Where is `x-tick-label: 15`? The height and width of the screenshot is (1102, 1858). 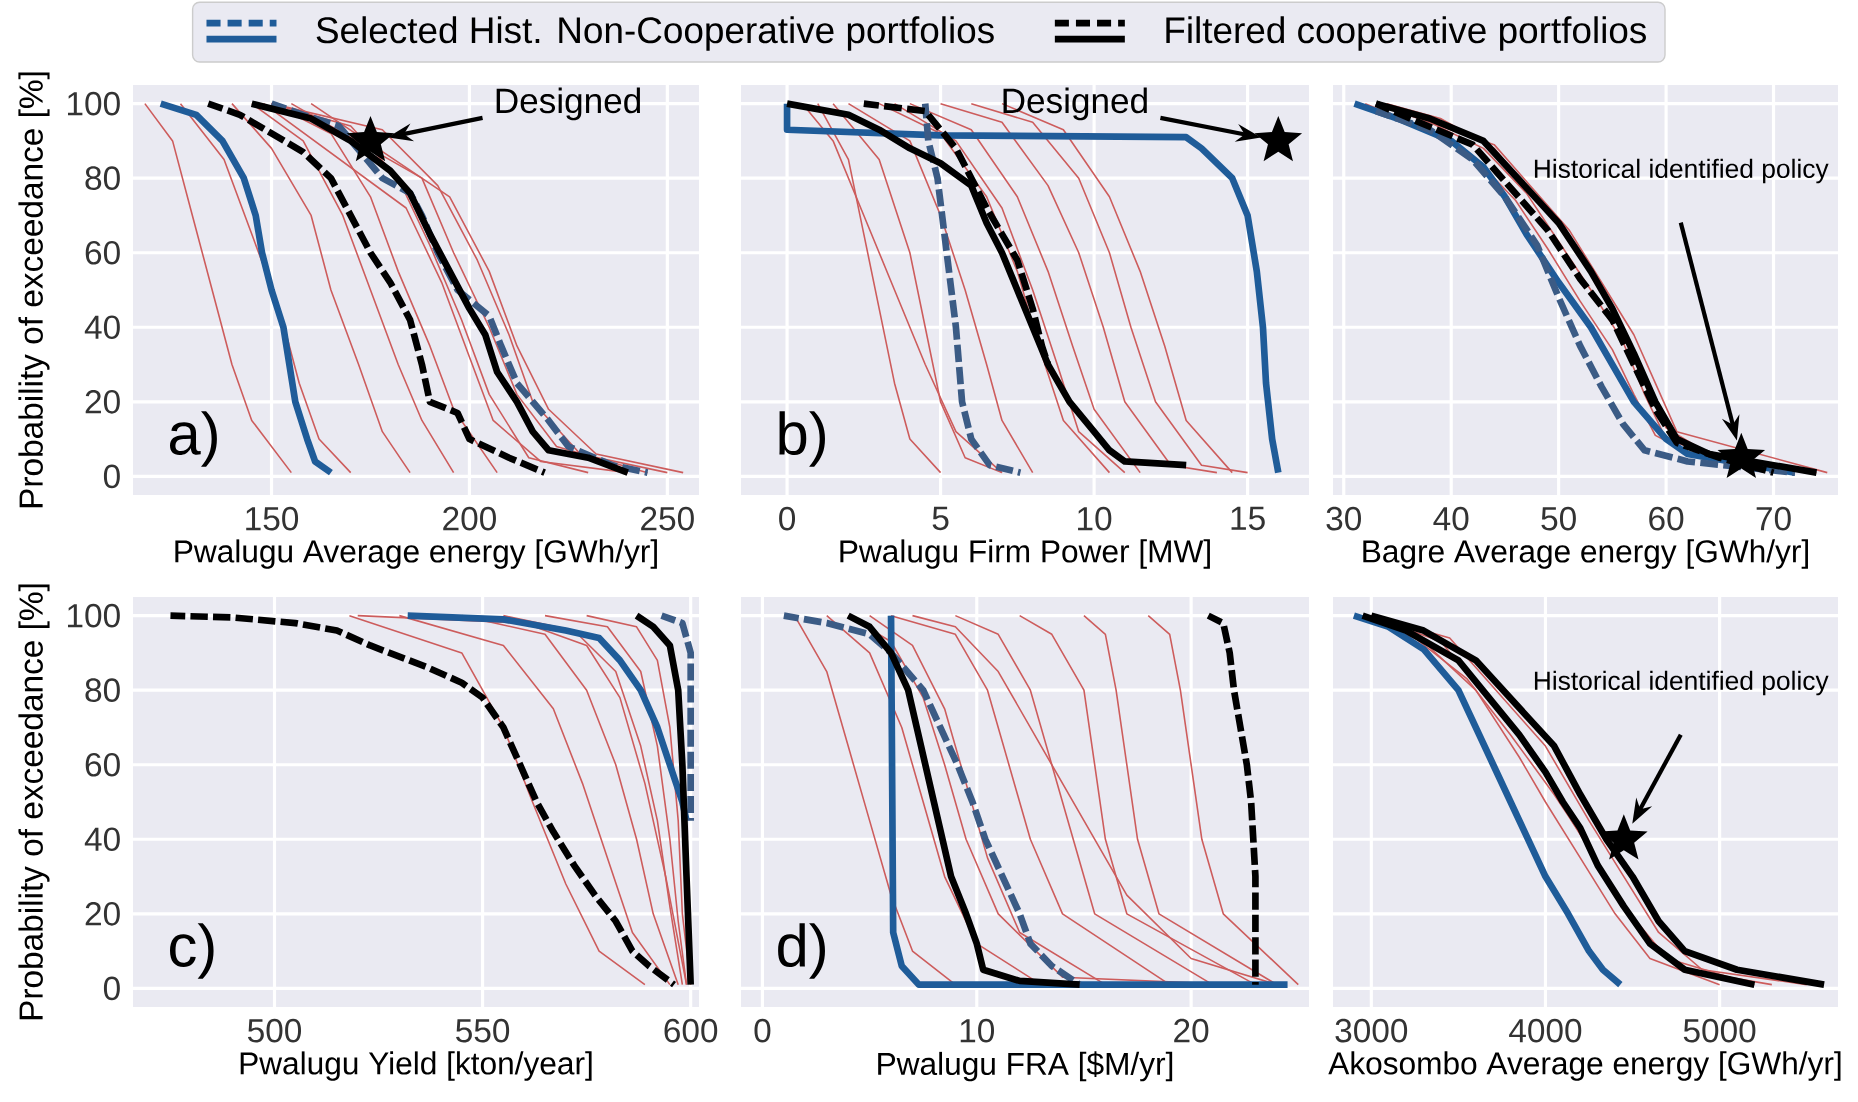
x-tick-label: 15 is located at coordinates (1248, 518).